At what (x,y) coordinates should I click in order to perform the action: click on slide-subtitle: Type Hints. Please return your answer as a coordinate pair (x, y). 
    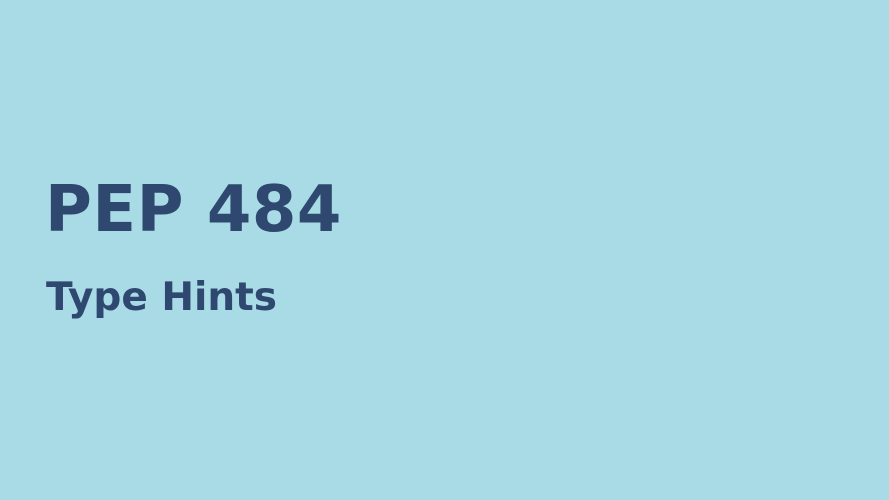
    Looking at the image, I should click on (161, 297).